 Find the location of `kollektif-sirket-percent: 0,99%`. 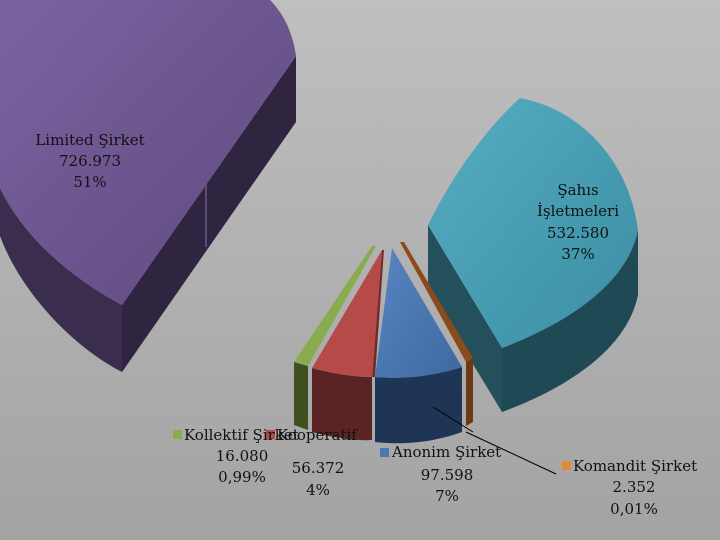

kollektif-sirket-percent: 0,99% is located at coordinates (242, 477).